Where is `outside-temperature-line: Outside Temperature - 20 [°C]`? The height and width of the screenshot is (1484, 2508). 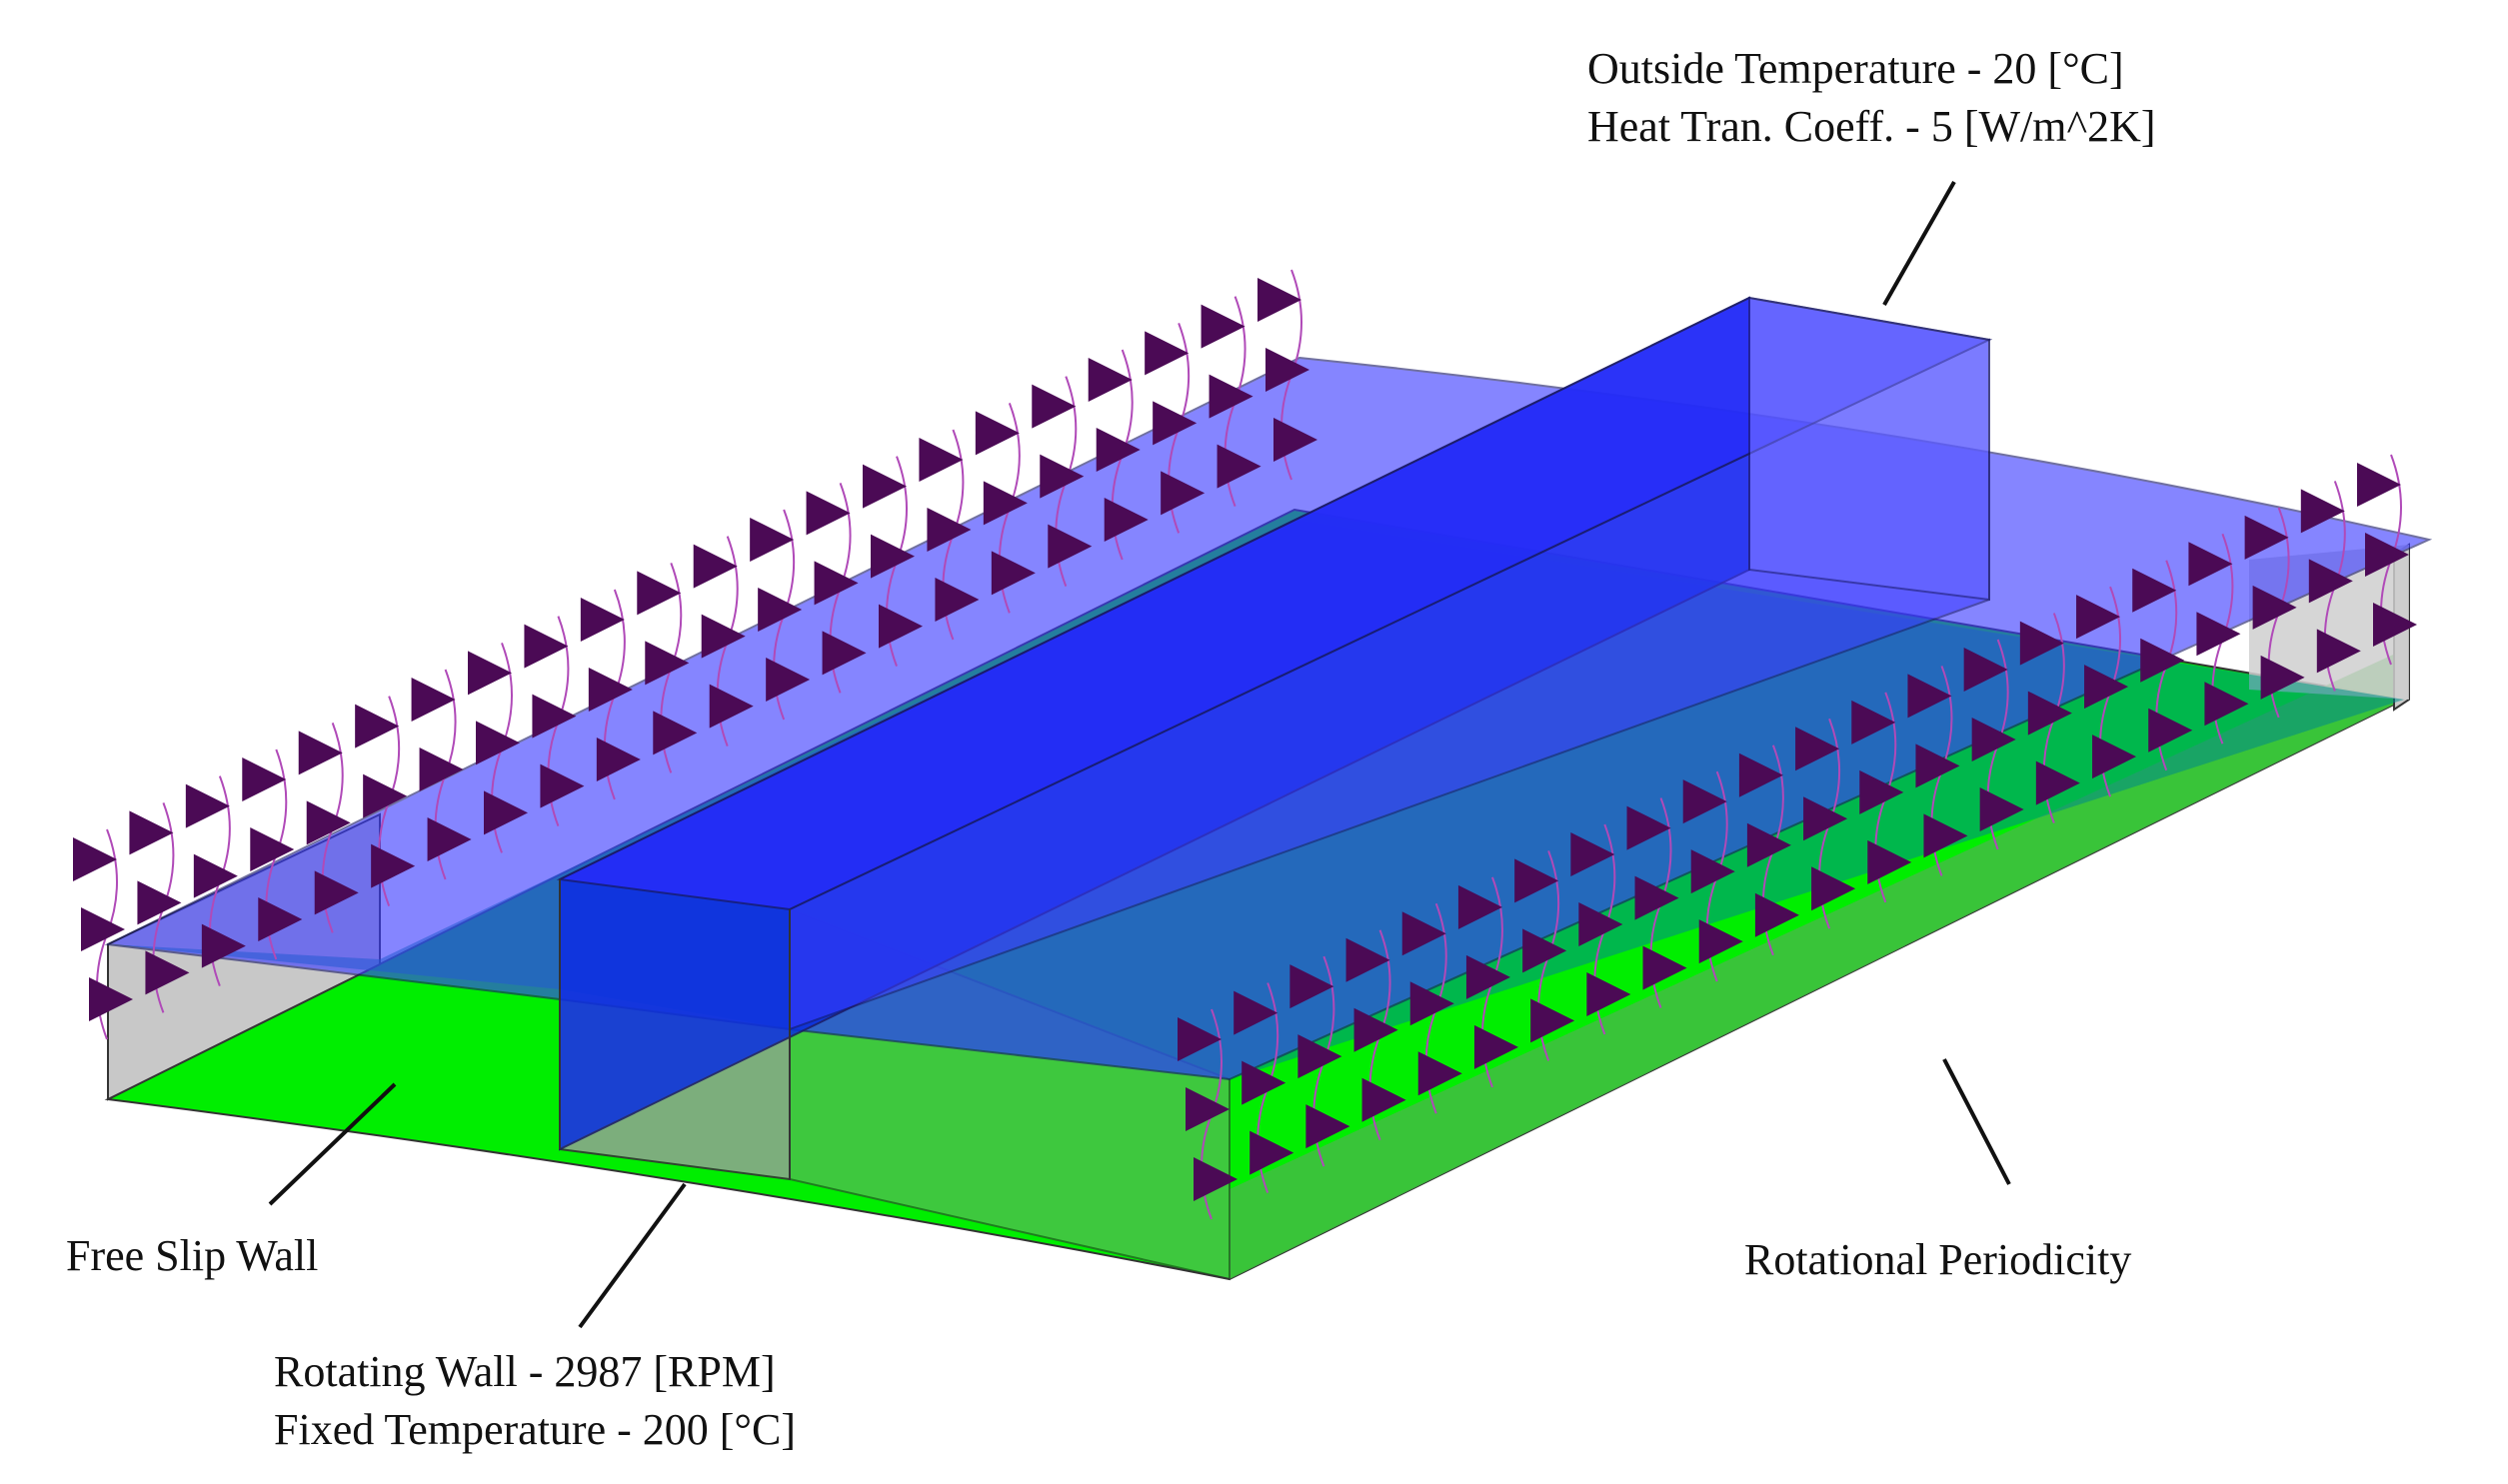 outside-temperature-line: Outside Temperature - 20 [°C] is located at coordinates (1855, 68).